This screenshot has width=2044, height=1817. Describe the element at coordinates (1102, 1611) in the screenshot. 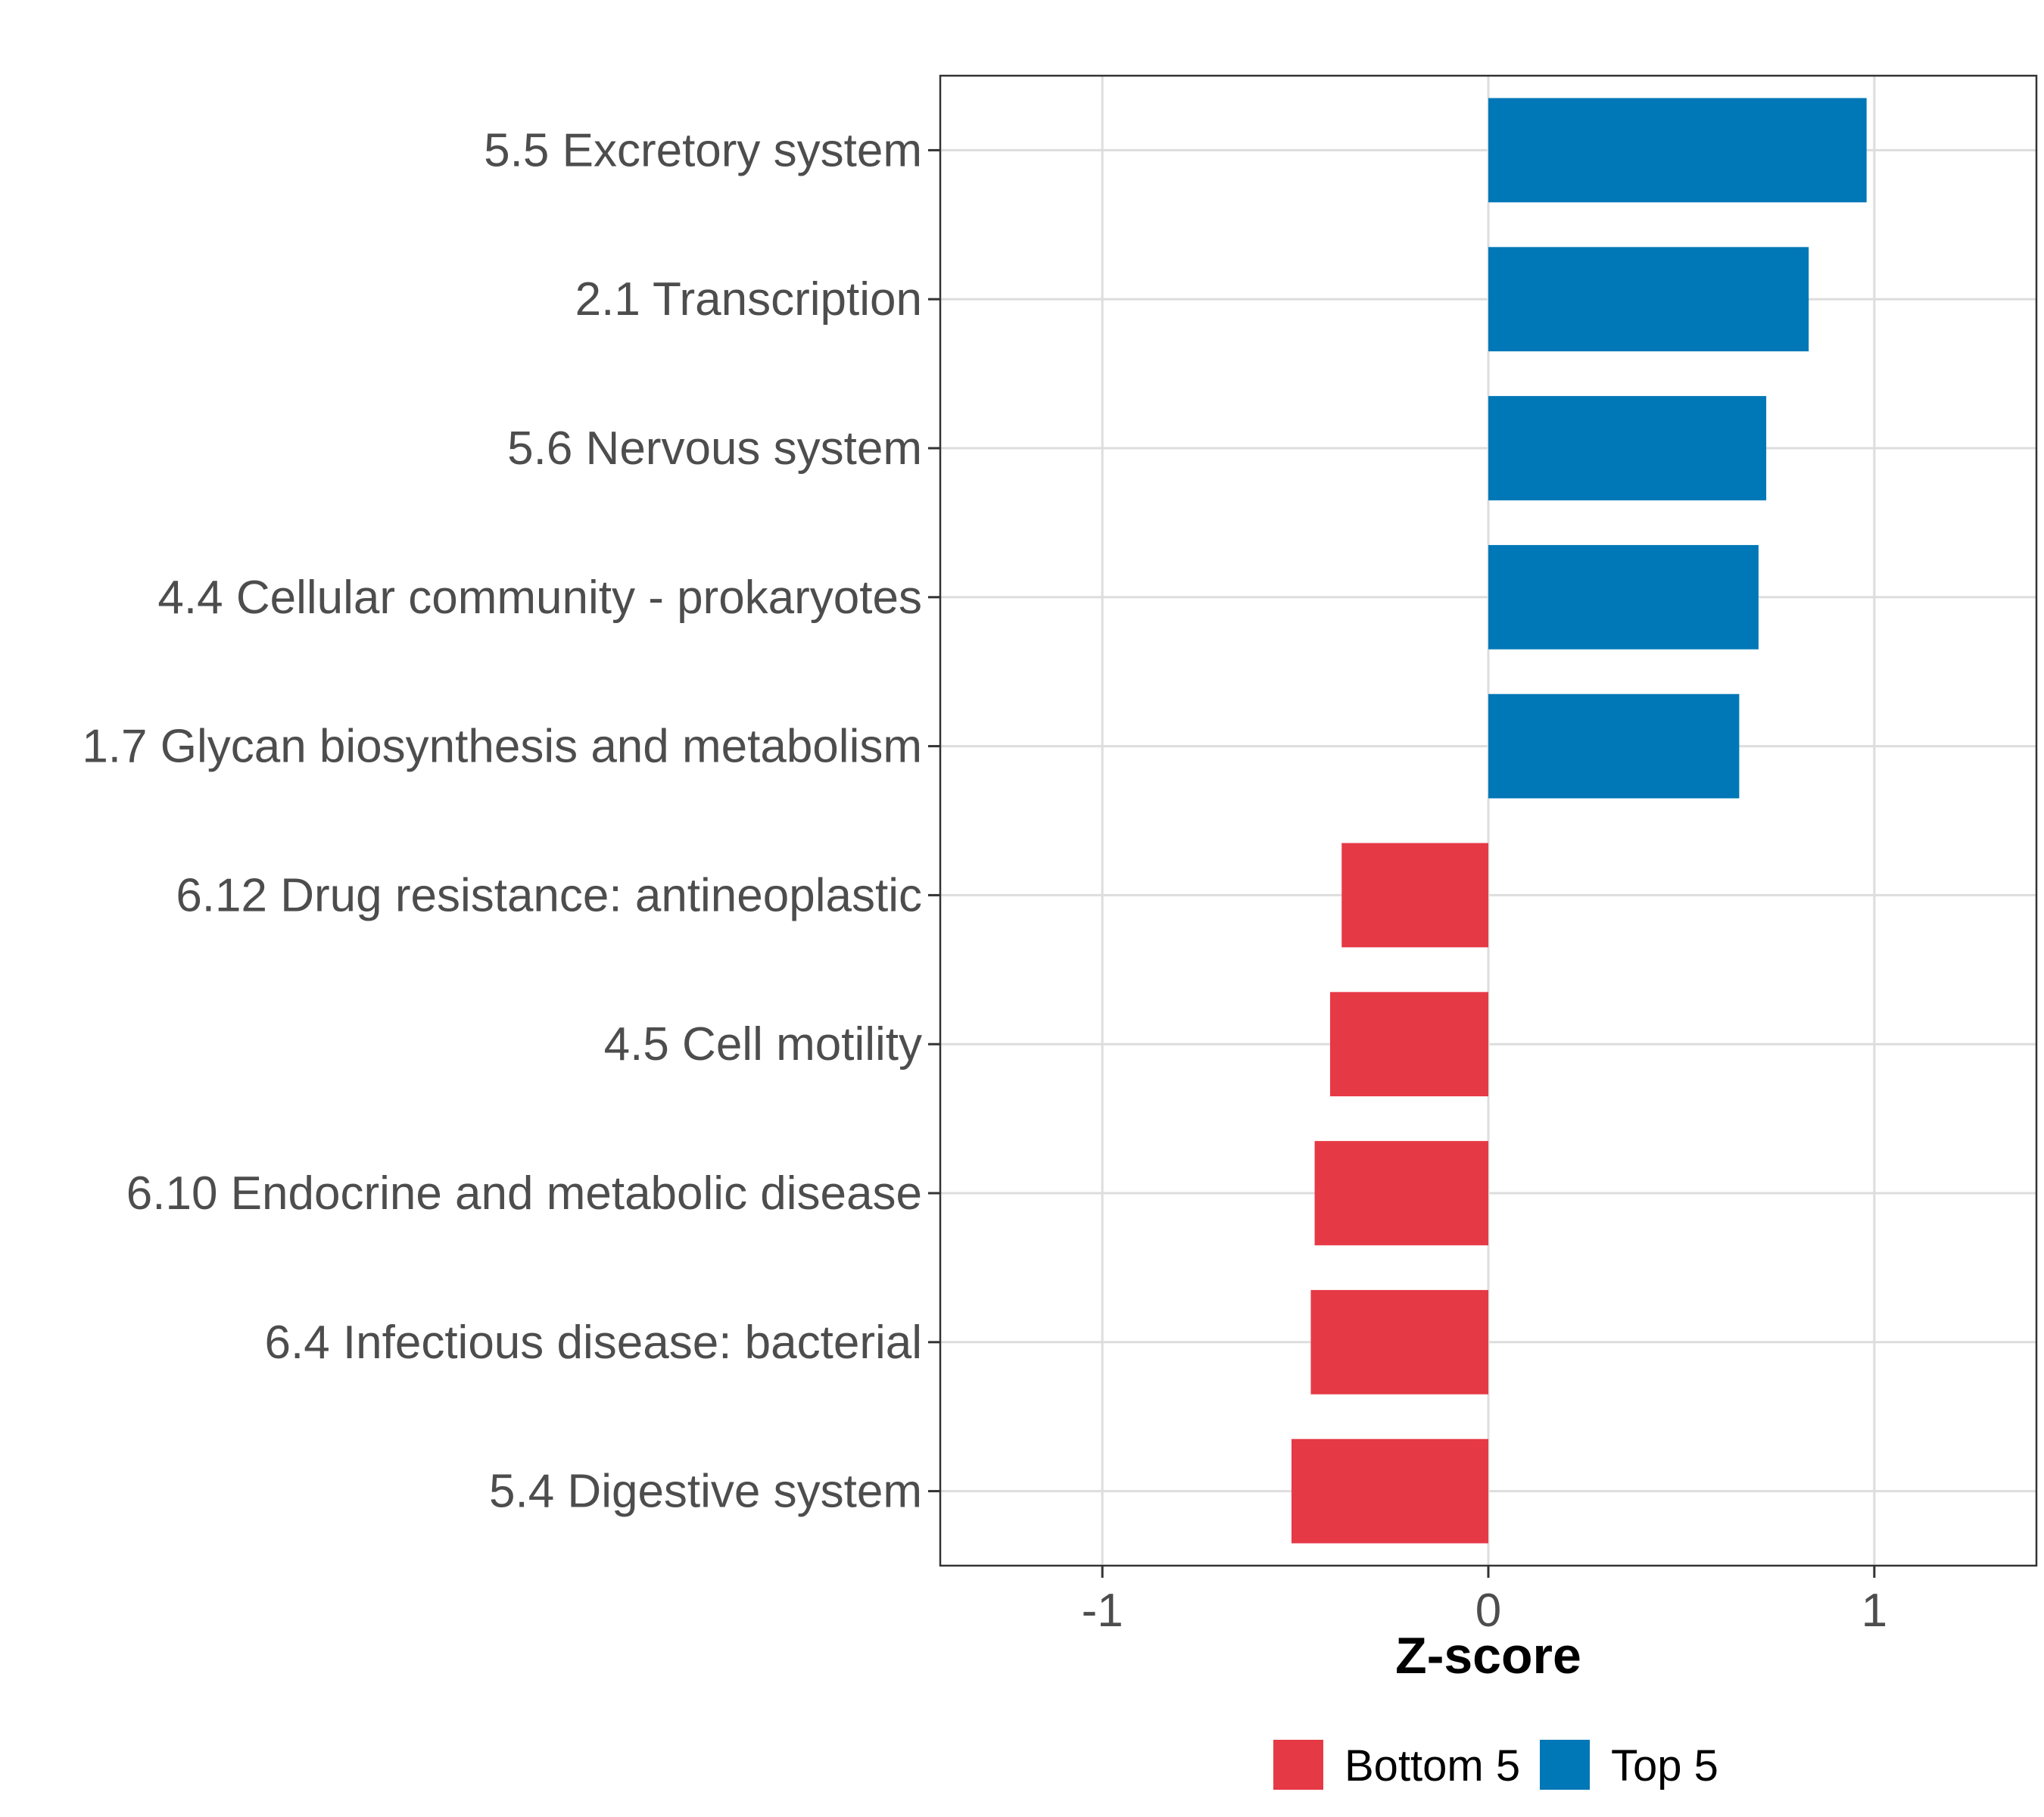

I see `x-tick-label: -1` at that location.